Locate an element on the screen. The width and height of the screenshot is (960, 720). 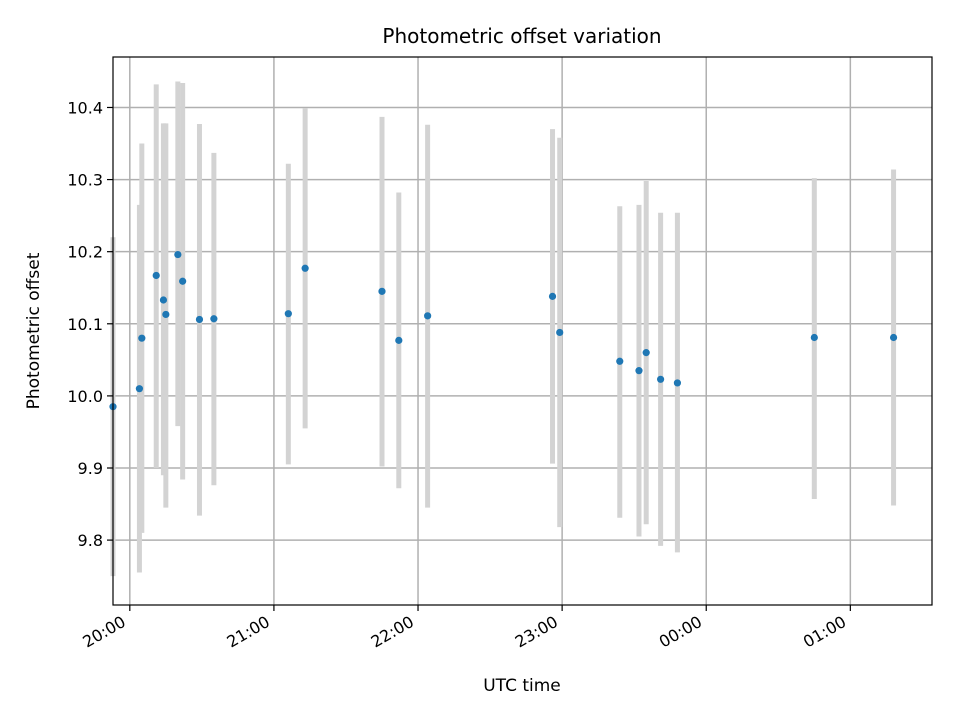
y-tick-label: 10.2 is located at coordinates (85, 252).